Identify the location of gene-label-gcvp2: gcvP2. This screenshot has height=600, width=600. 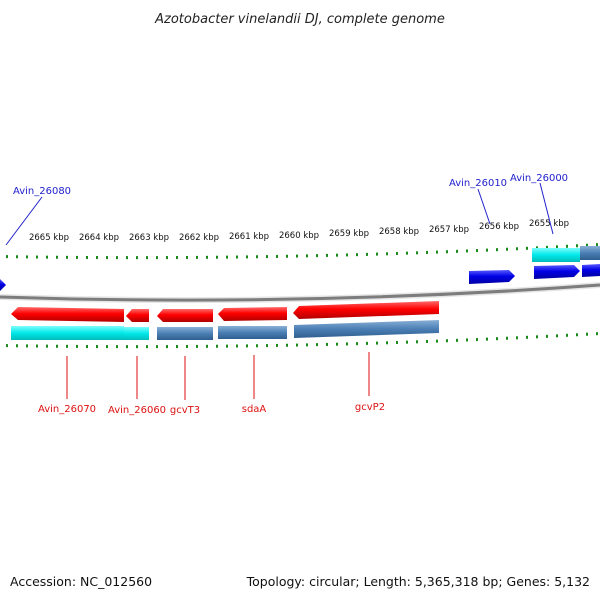
(370, 407).